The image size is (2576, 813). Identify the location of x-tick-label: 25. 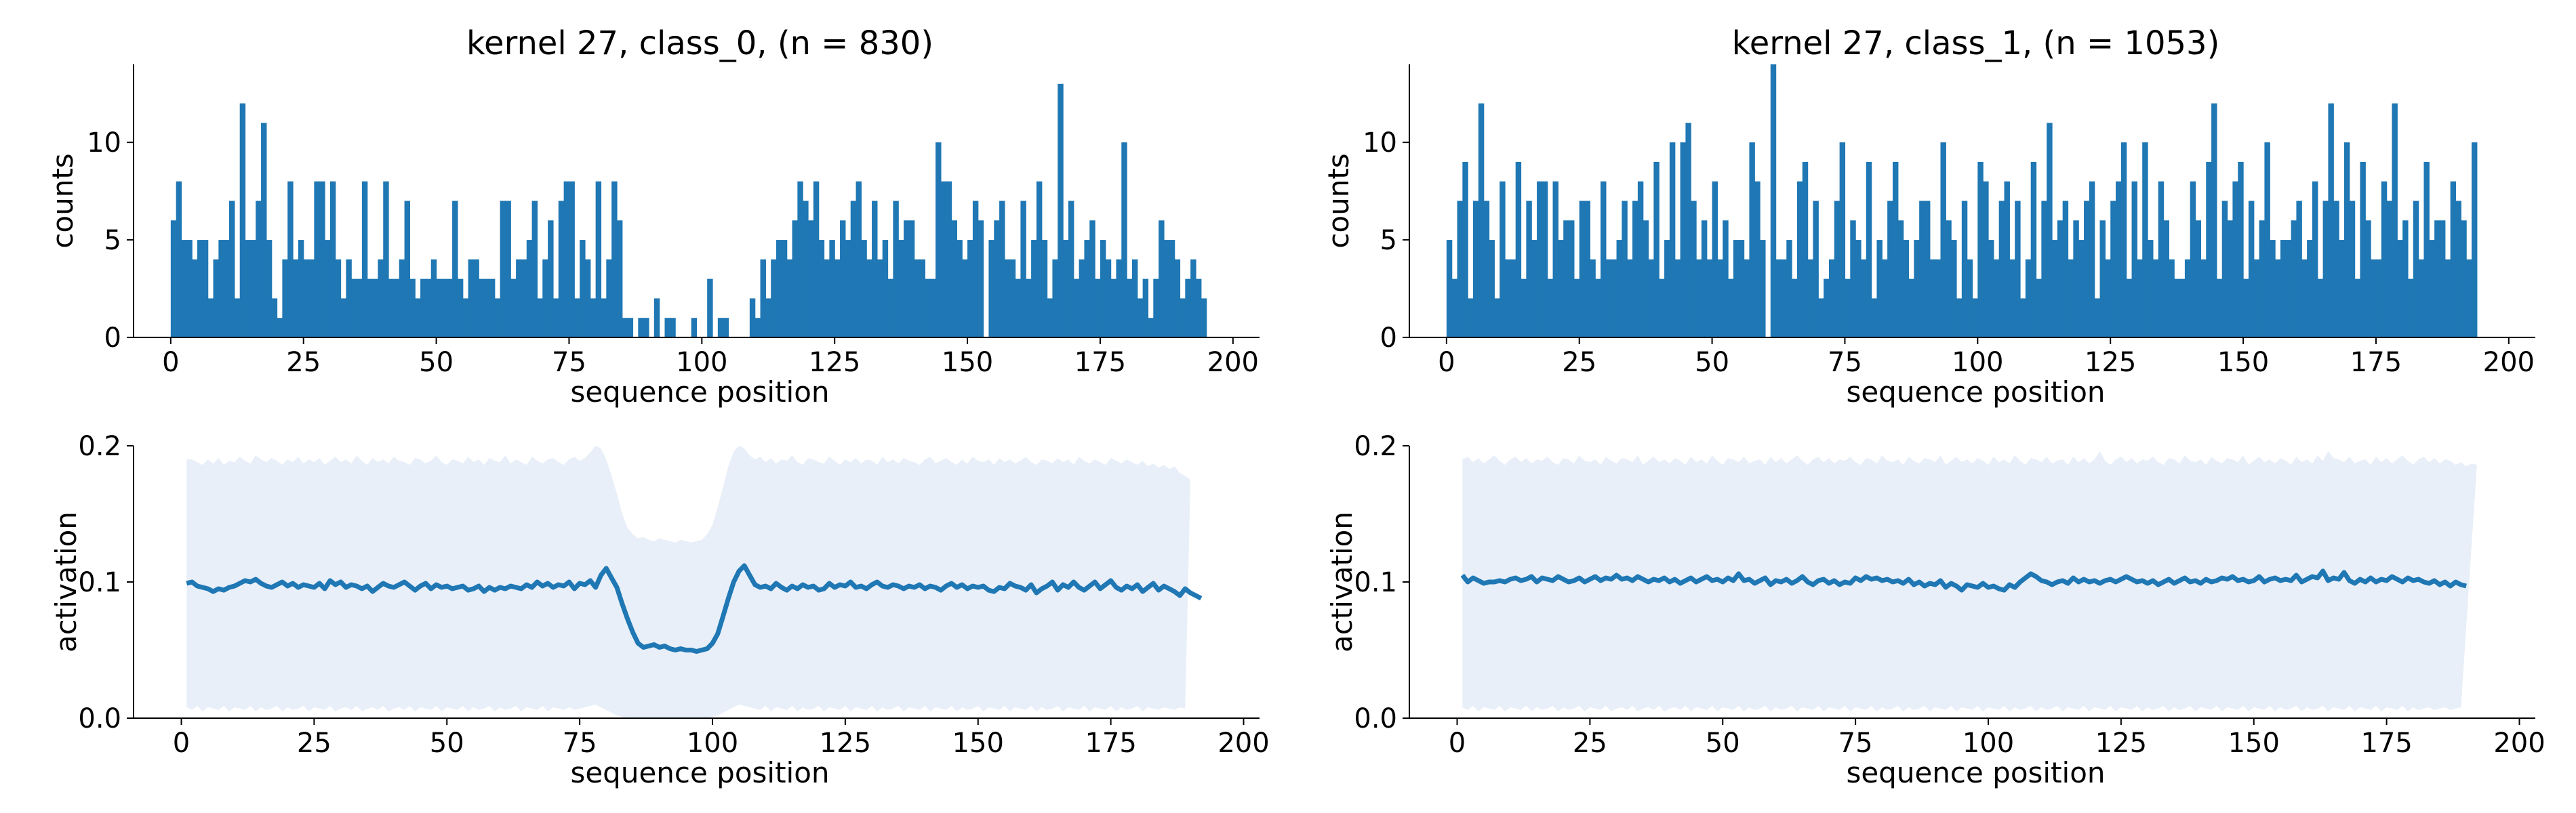
(314, 743).